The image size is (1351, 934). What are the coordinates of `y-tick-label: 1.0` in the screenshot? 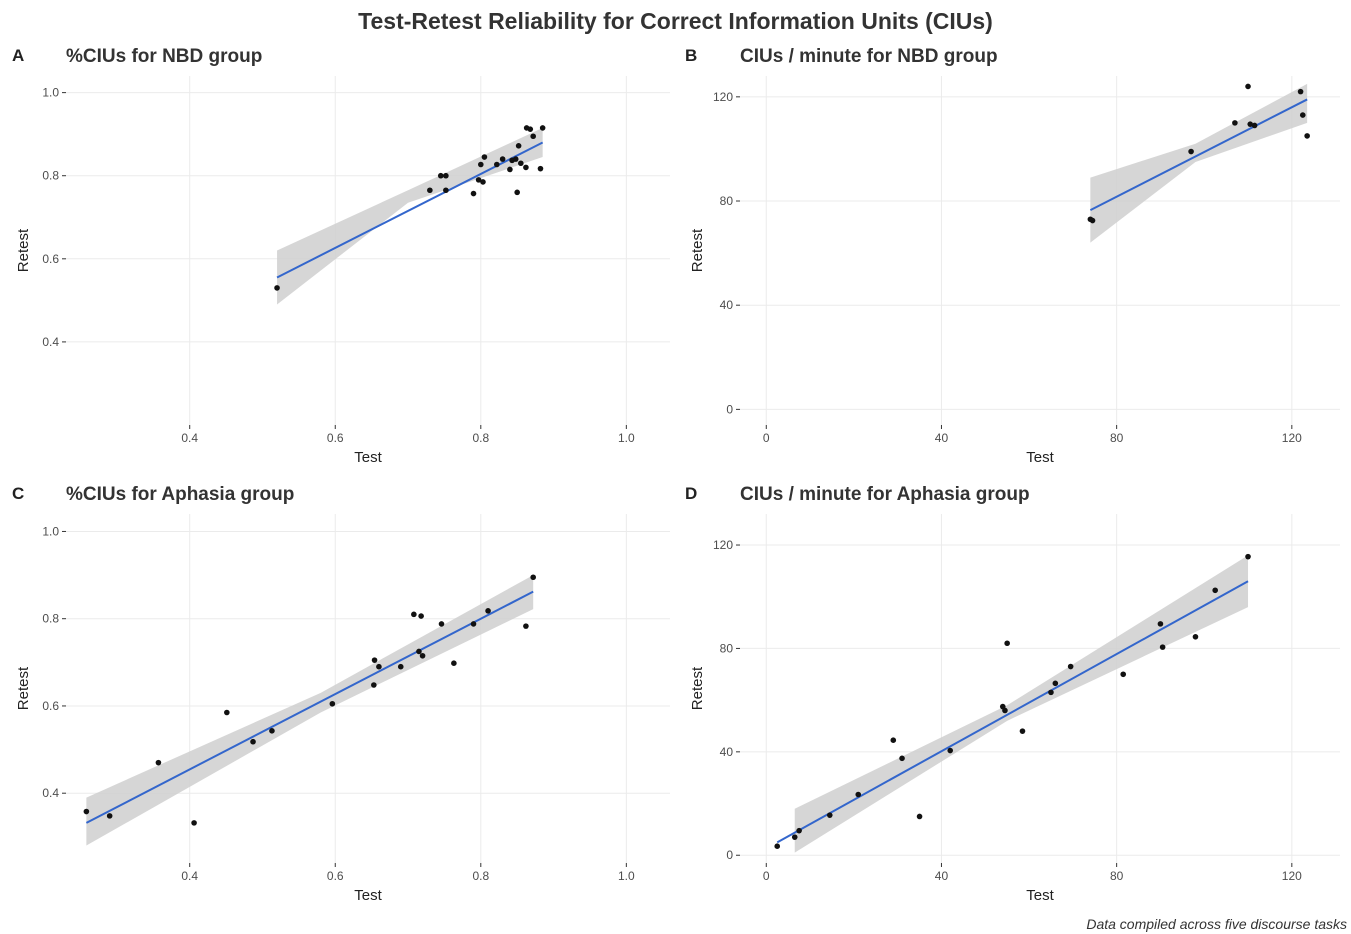 It's located at (50, 93).